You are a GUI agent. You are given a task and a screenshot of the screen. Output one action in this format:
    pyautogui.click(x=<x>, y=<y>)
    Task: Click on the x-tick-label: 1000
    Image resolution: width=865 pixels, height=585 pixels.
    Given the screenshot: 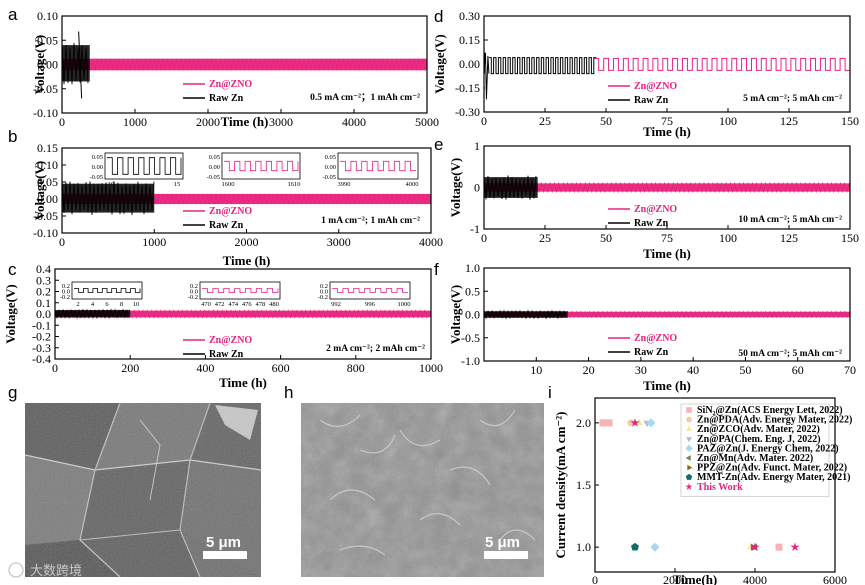 What is the action you would take?
    pyautogui.click(x=154, y=242)
    